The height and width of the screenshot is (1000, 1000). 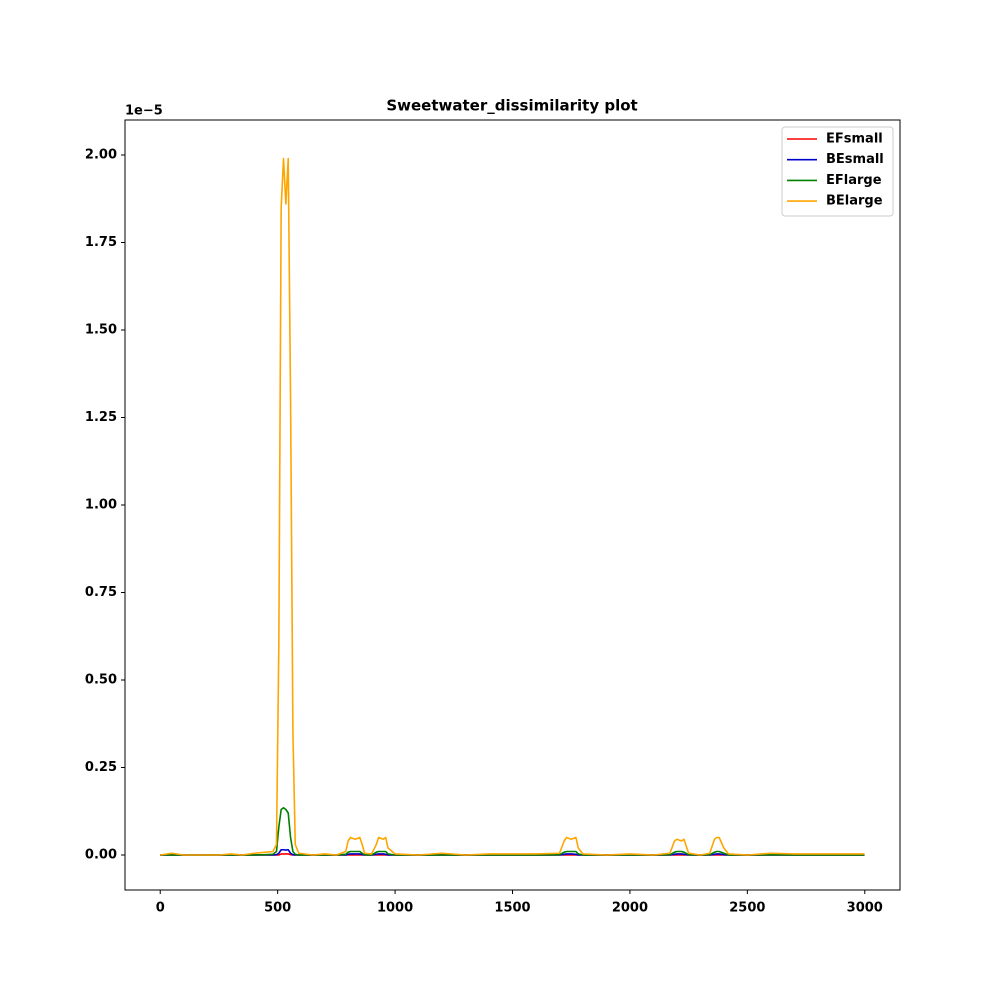 I want to click on y-tick-label: 0.50, so click(x=101, y=680).